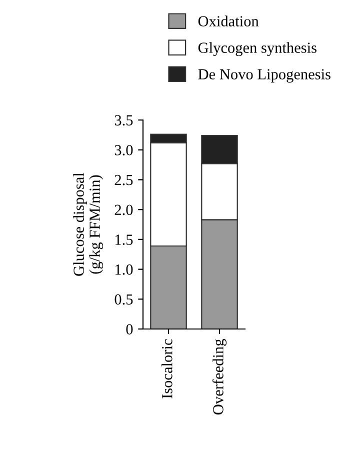 Image resolution: width=344 pixels, height=451 pixels. What do you see at coordinates (124, 269) in the screenshot?
I see `y-tick-label: 1.0` at bounding box center [124, 269].